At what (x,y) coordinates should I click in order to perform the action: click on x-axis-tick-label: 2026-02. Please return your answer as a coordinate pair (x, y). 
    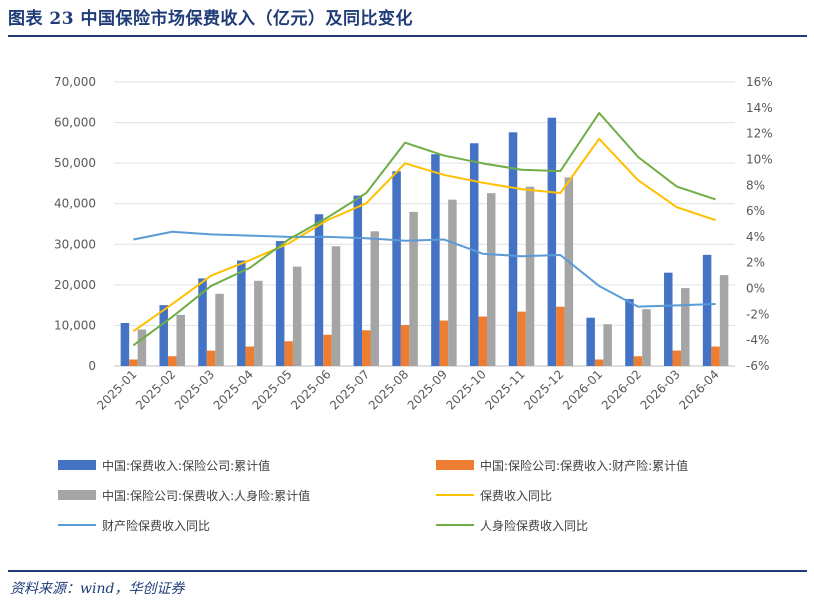
    Looking at the image, I should click on (621, 389).